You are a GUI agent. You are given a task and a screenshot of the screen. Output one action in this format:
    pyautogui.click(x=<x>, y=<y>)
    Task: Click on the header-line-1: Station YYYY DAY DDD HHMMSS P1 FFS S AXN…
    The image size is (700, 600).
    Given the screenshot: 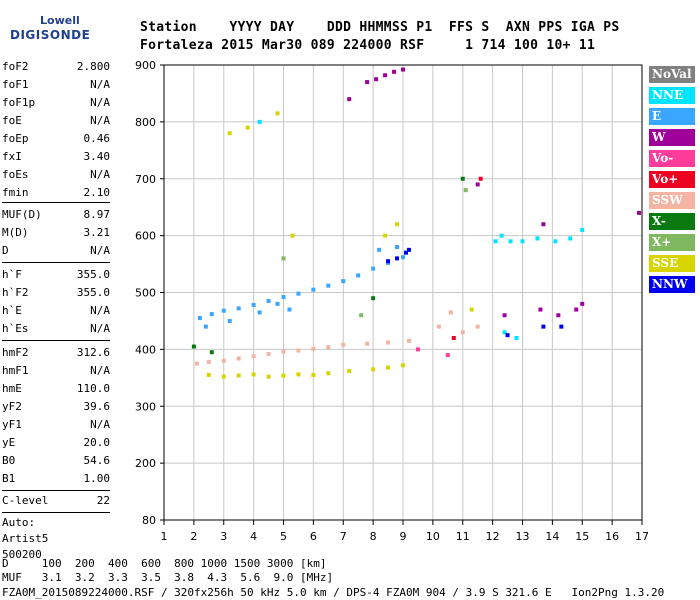 What is the action you would take?
    pyautogui.click(x=380, y=27)
    